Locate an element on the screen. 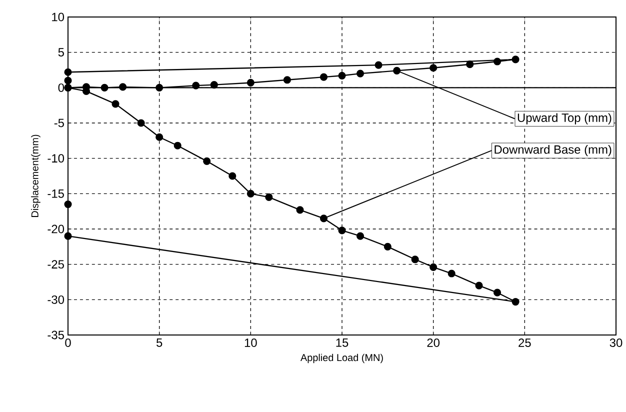 This screenshot has width=626, height=412. x-tick-label: 10 is located at coordinates (250, 342).